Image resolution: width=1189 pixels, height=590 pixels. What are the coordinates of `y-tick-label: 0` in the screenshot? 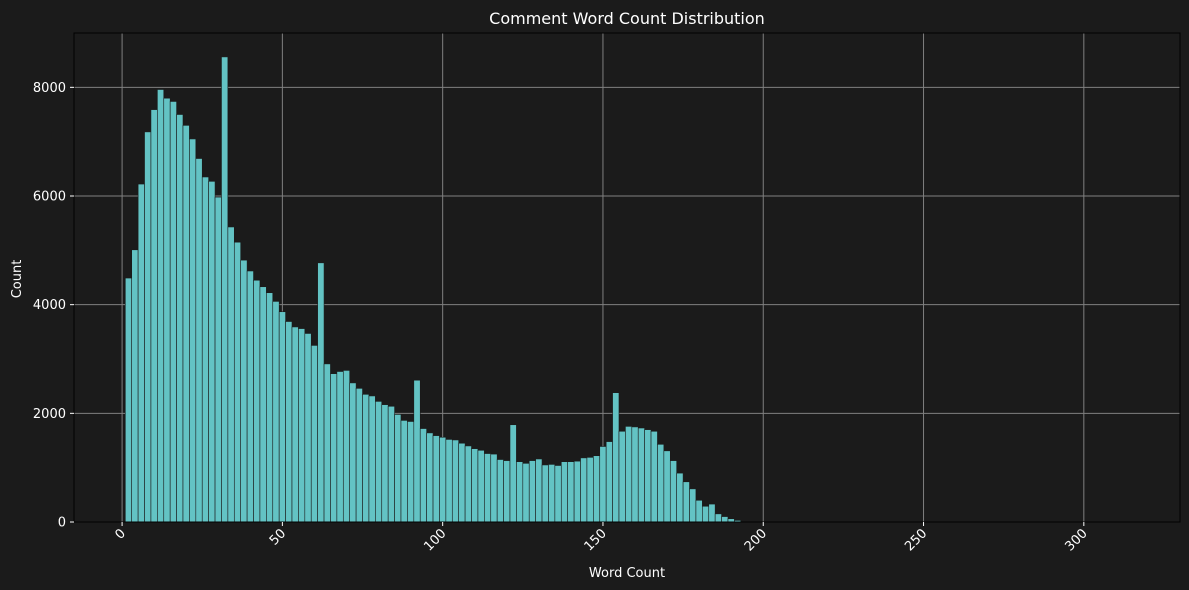 It's located at (62, 523).